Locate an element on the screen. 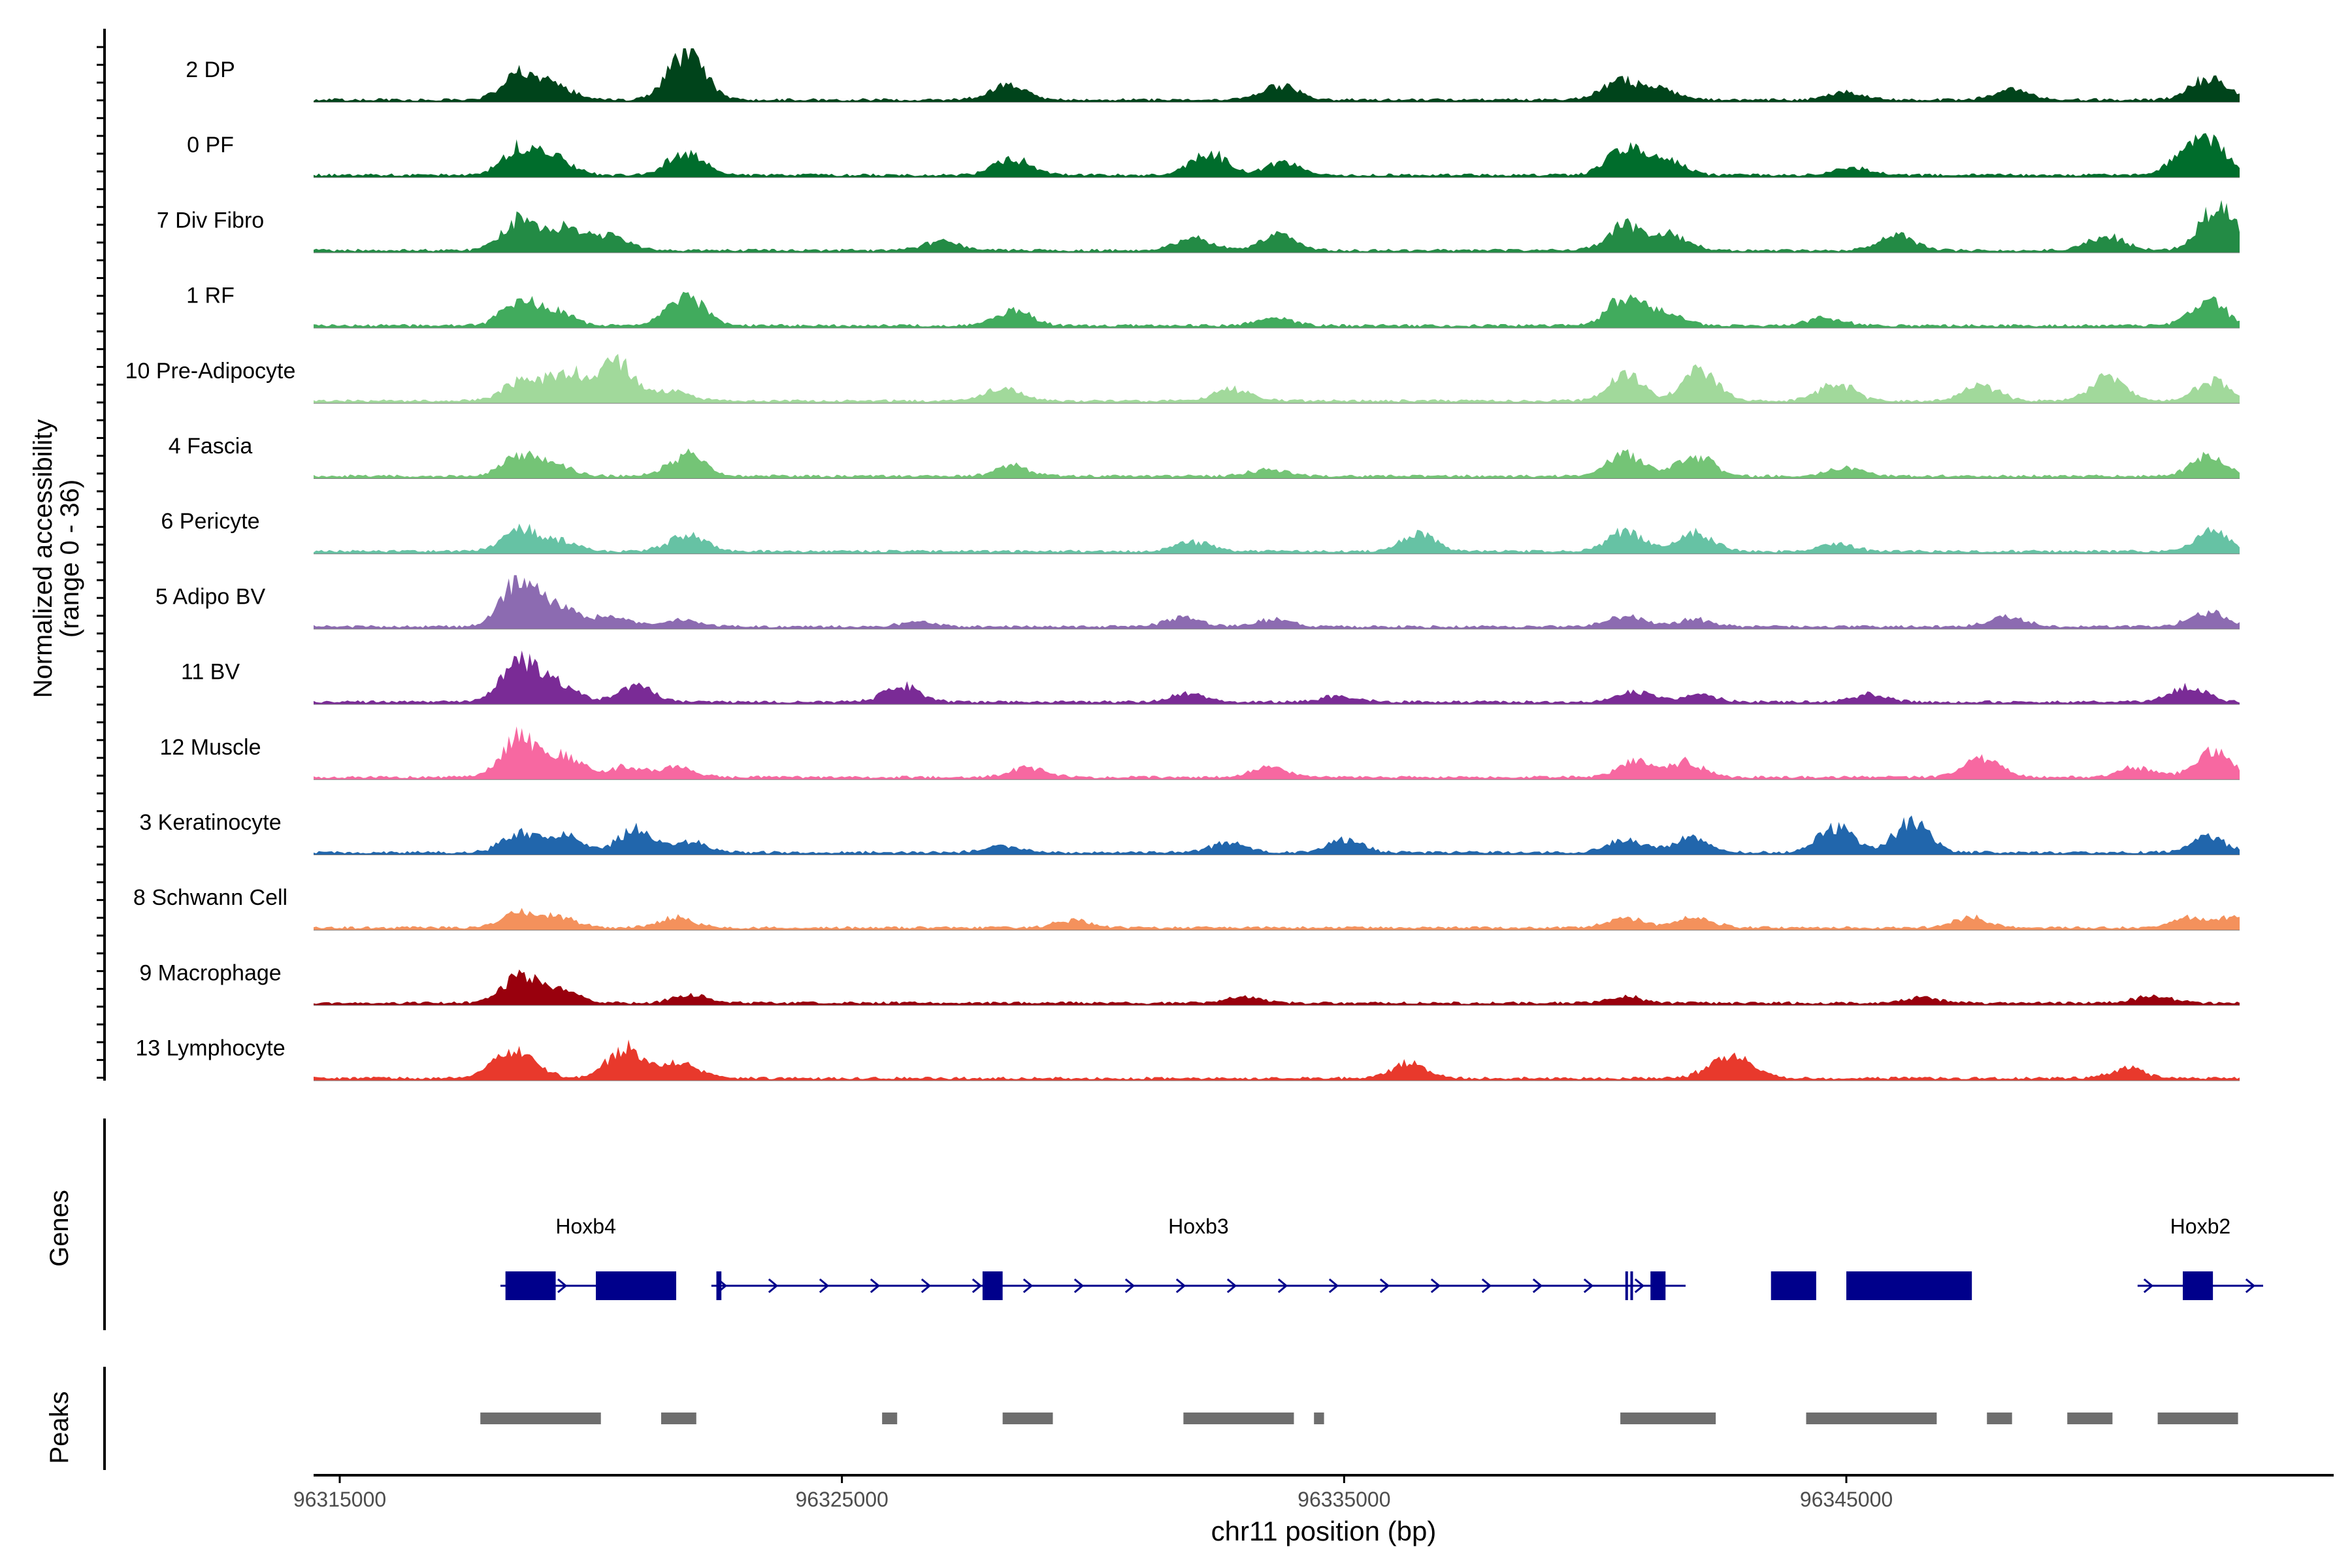 This screenshot has width=2352, height=1568. track-label: 1 RF is located at coordinates (210, 296).